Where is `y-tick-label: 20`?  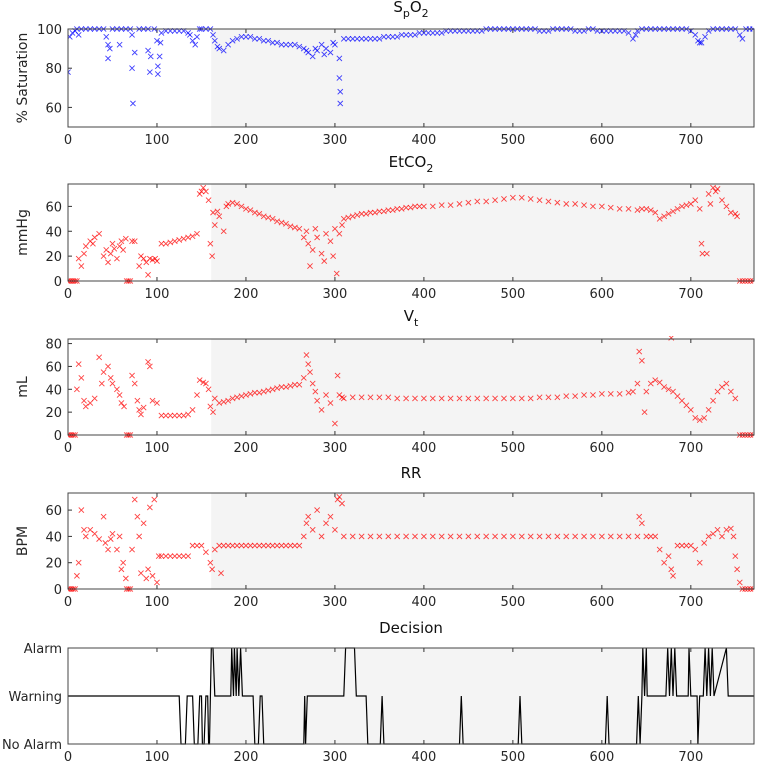
y-tick-label: 20 is located at coordinates (53, 564).